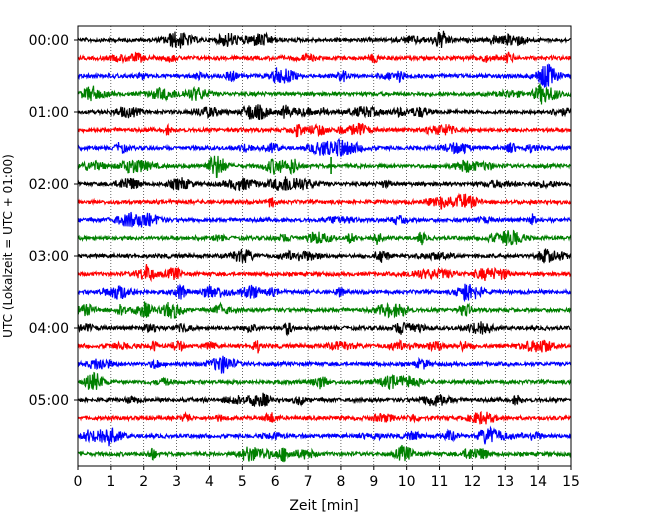  What do you see at coordinates (327, 478) in the screenshot?
I see `x-axis-ticks: 0 1 2 3 4 5 6 7 8 9 10 11 12 13 14 15` at bounding box center [327, 478].